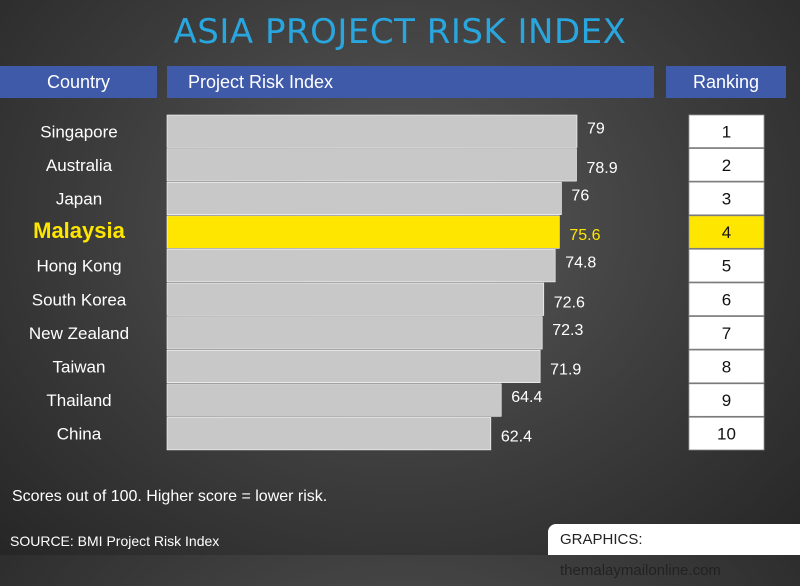 This screenshot has height=586, width=800. Describe the element at coordinates (601, 168) in the screenshot. I see `value-label: 78.9` at that location.